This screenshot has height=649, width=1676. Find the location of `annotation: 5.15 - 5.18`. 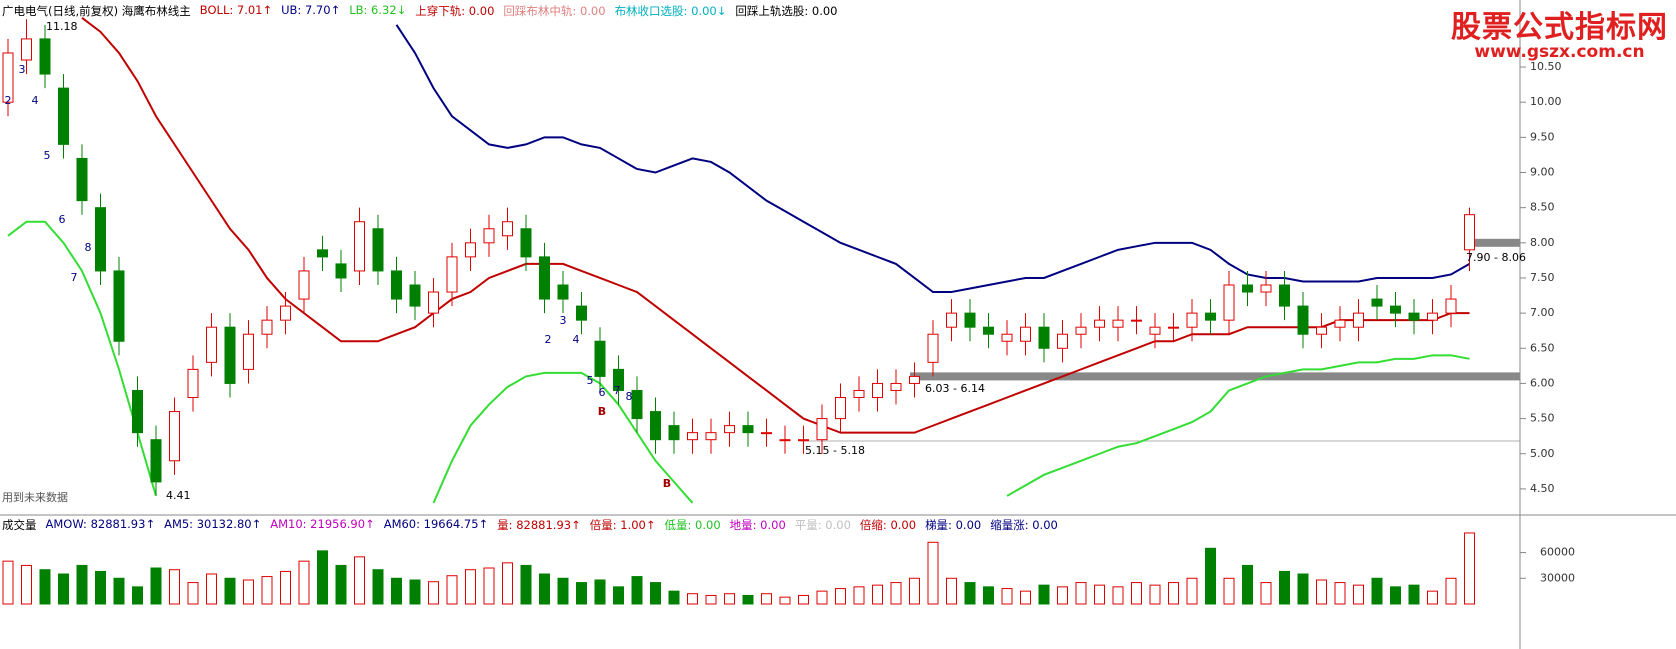

annotation: 5.15 - 5.18 is located at coordinates (835, 450).